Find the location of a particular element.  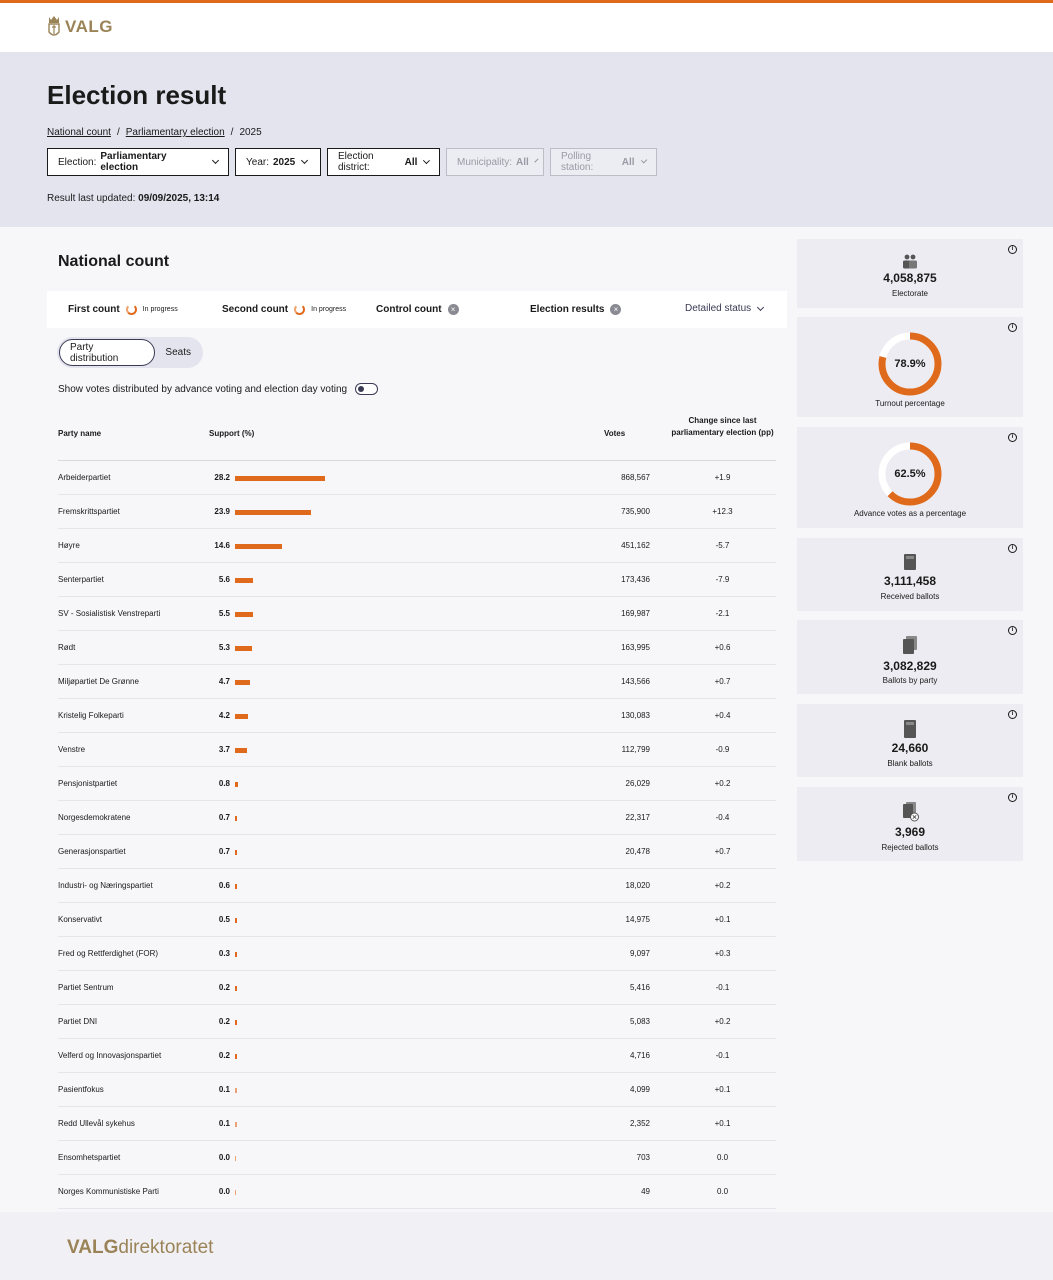

votes-cell: 2,352 is located at coordinates (639, 1123).